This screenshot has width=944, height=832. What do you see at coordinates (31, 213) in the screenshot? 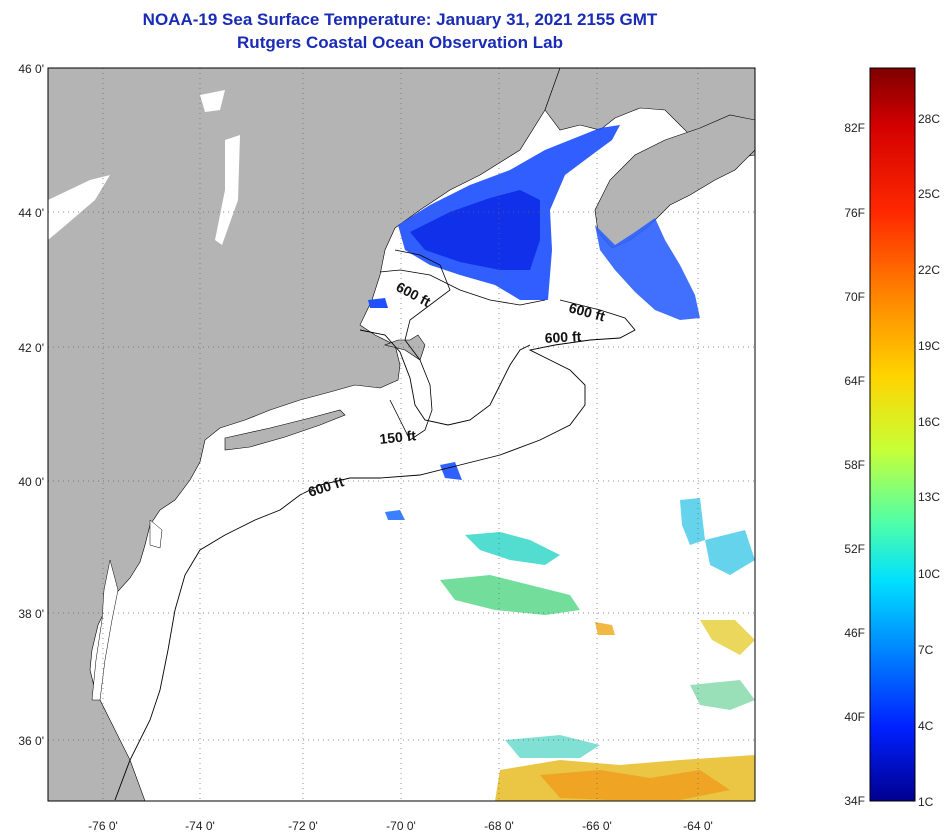
I see `lat-tick-label: 44 0'` at bounding box center [31, 213].